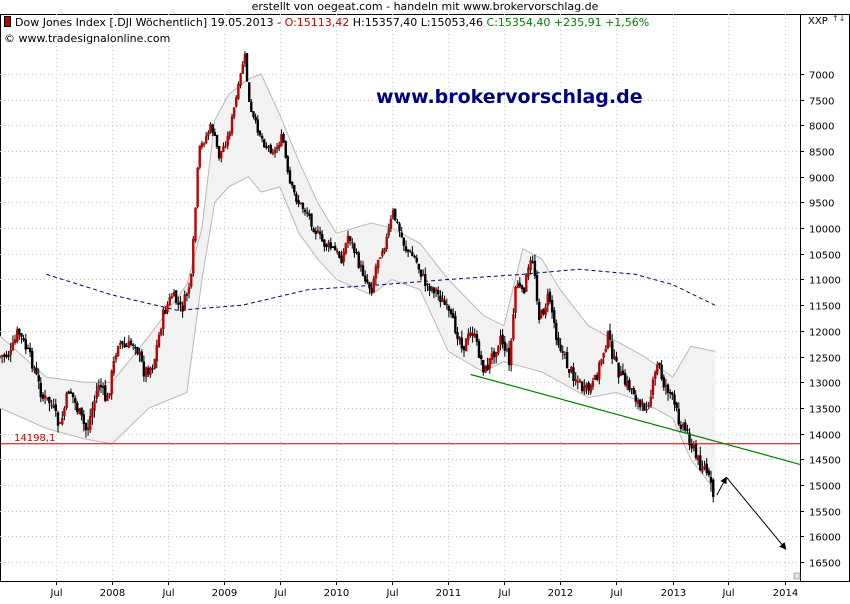  What do you see at coordinates (224, 593) in the screenshot?
I see `time-tick-label: 2009` at bounding box center [224, 593].